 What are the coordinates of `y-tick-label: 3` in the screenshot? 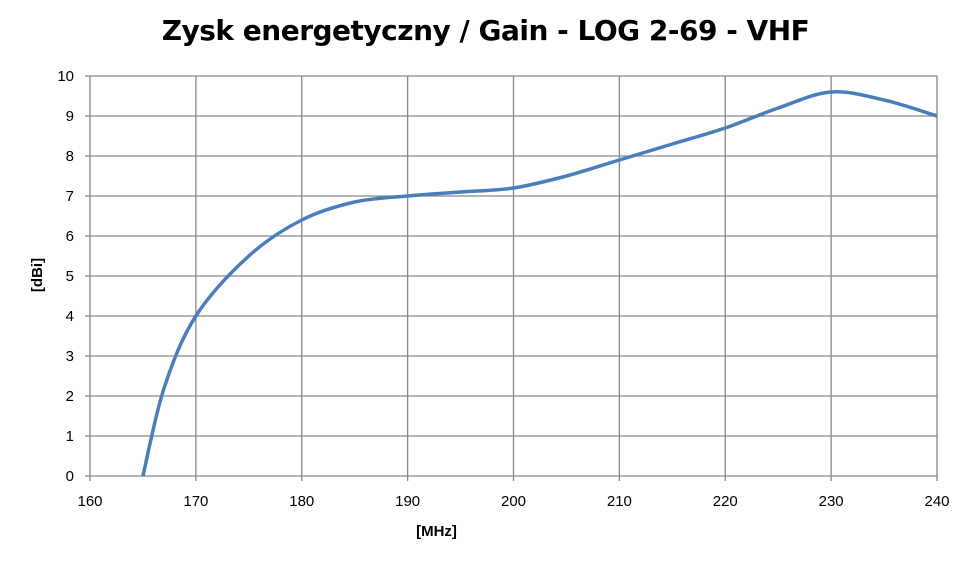 It's located at (70, 356).